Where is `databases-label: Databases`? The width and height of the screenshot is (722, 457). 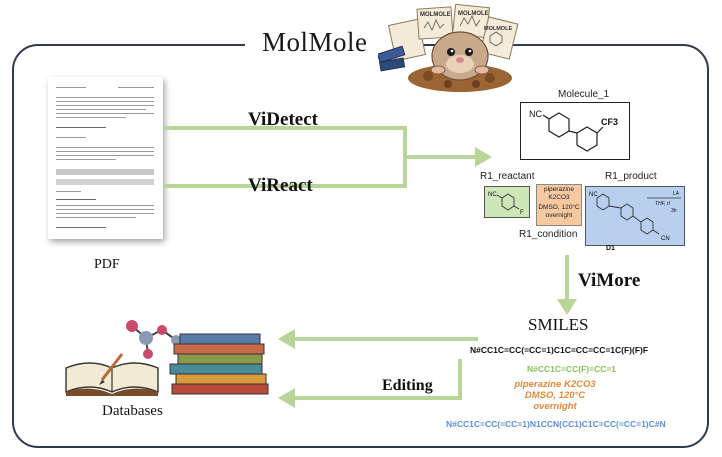 databases-label: Databases is located at coordinates (132, 411).